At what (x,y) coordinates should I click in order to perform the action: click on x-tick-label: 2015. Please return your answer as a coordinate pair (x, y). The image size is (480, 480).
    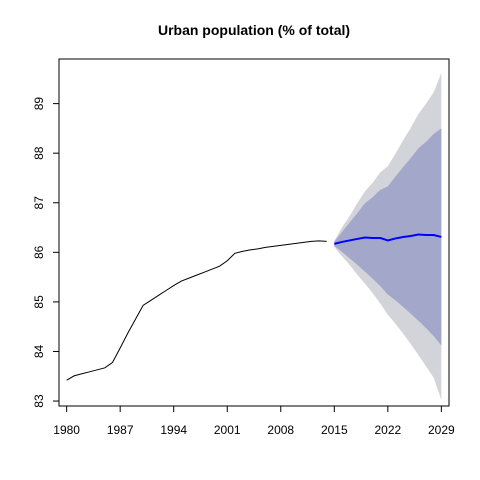
    Looking at the image, I should click on (334, 430).